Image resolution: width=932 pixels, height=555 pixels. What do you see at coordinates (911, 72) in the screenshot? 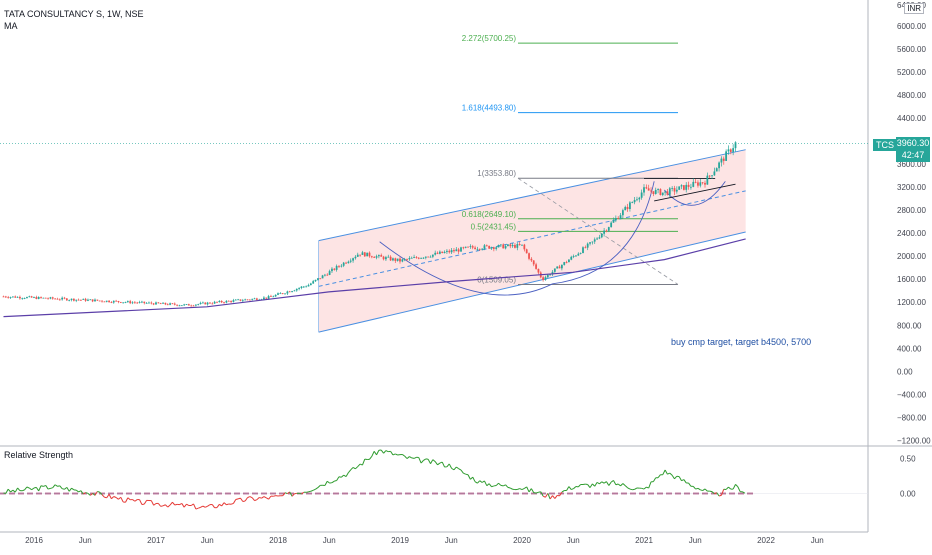
I see `y-tick-label: 5200.00` at bounding box center [911, 72].